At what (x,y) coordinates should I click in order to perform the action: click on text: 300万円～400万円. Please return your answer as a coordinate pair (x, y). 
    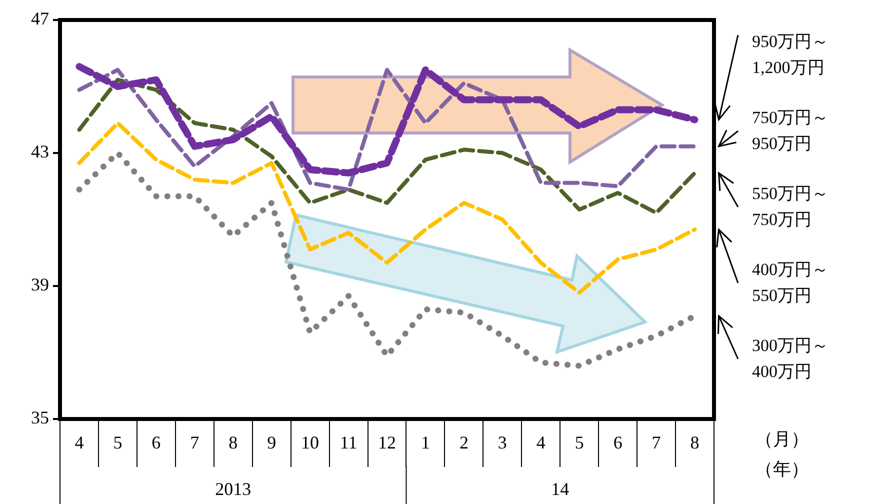
    Looking at the image, I should click on (791, 359).